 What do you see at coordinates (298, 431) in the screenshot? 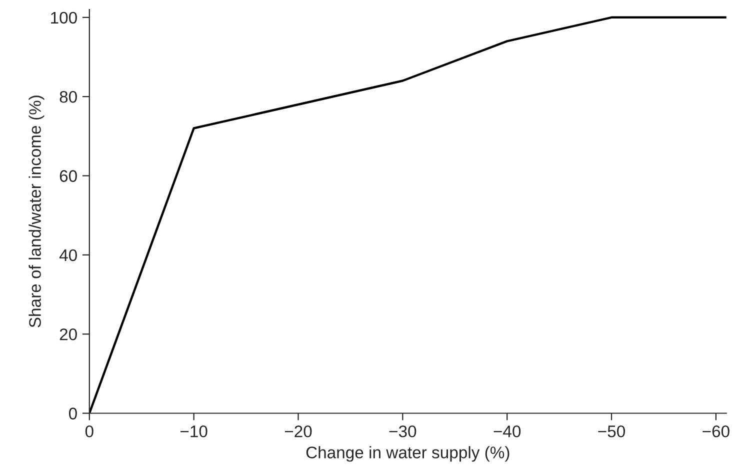
I see `x-tick-label: −20` at bounding box center [298, 431].